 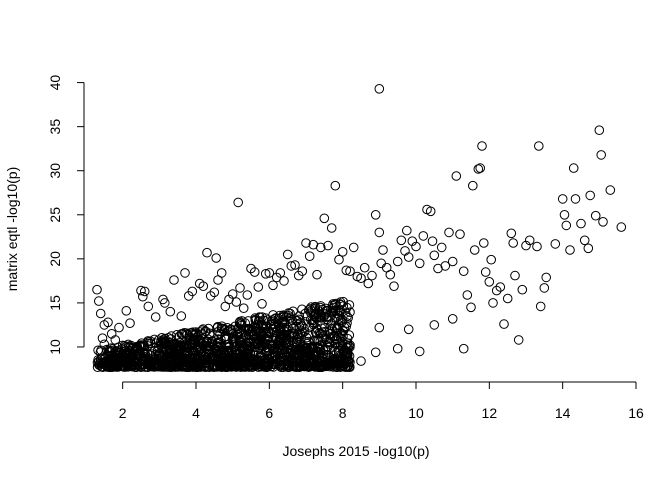 I want to click on x-axis: 2 4 6 8 10 12 14 16, so click(x=381, y=401).